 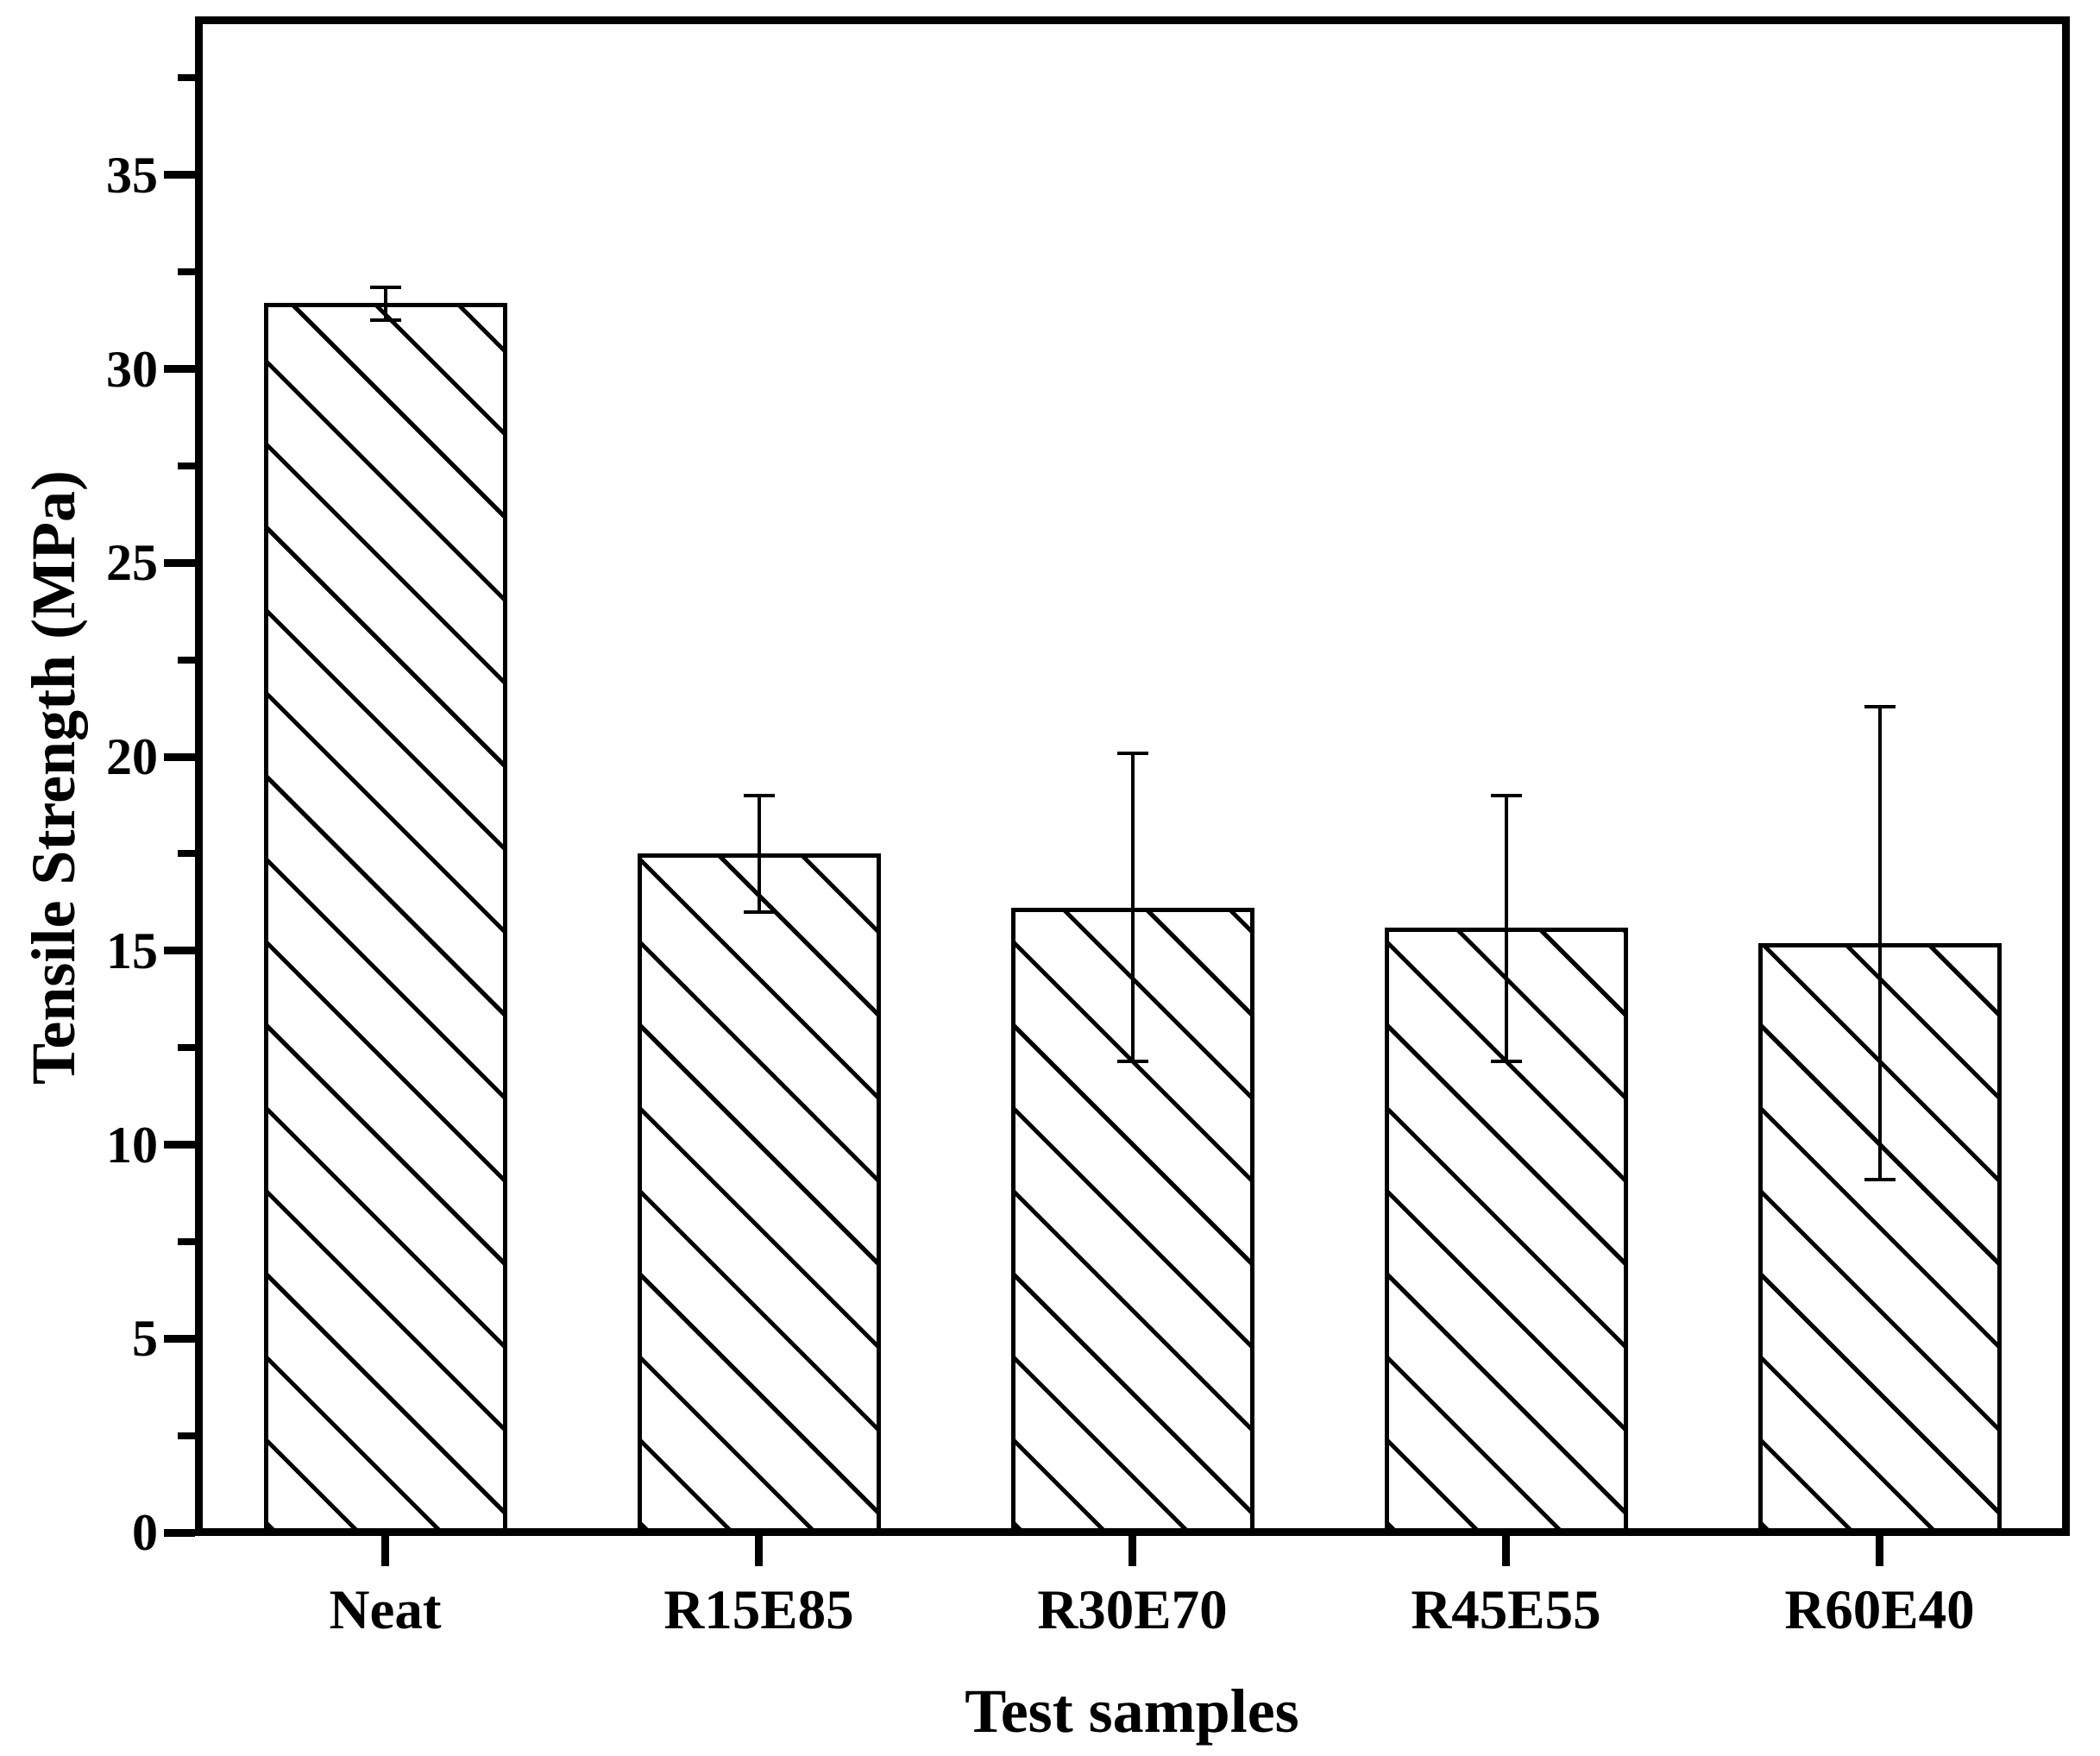 What do you see at coordinates (132, 1145) in the screenshot?
I see `y-tick-label: 10` at bounding box center [132, 1145].